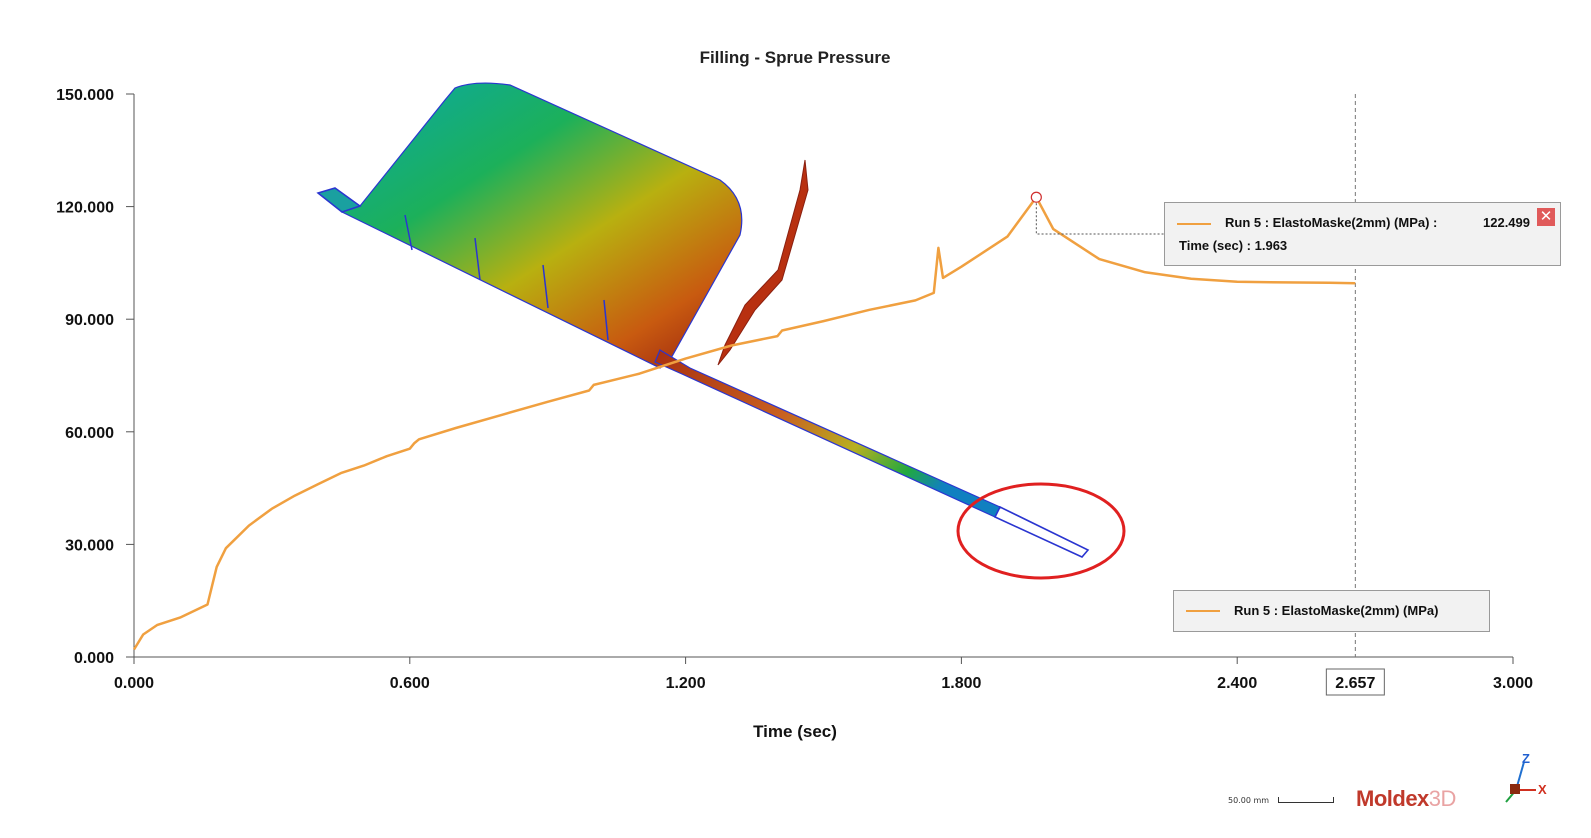  I want to click on x-tick-label: 3.000, so click(1513, 683).